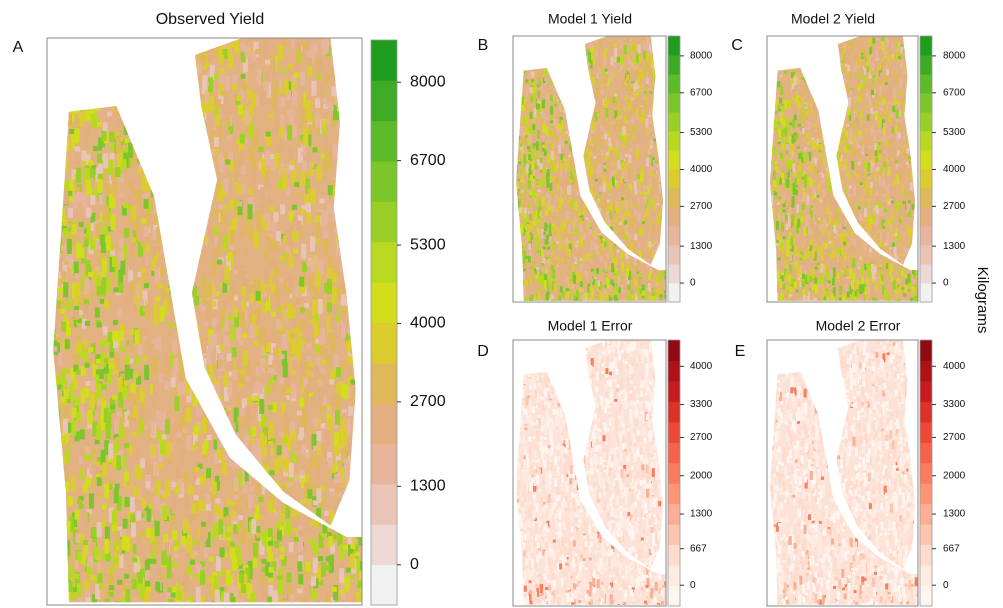 The width and height of the screenshot is (1003, 608). Describe the element at coordinates (591, 173) in the screenshot. I see `field-map` at that location.